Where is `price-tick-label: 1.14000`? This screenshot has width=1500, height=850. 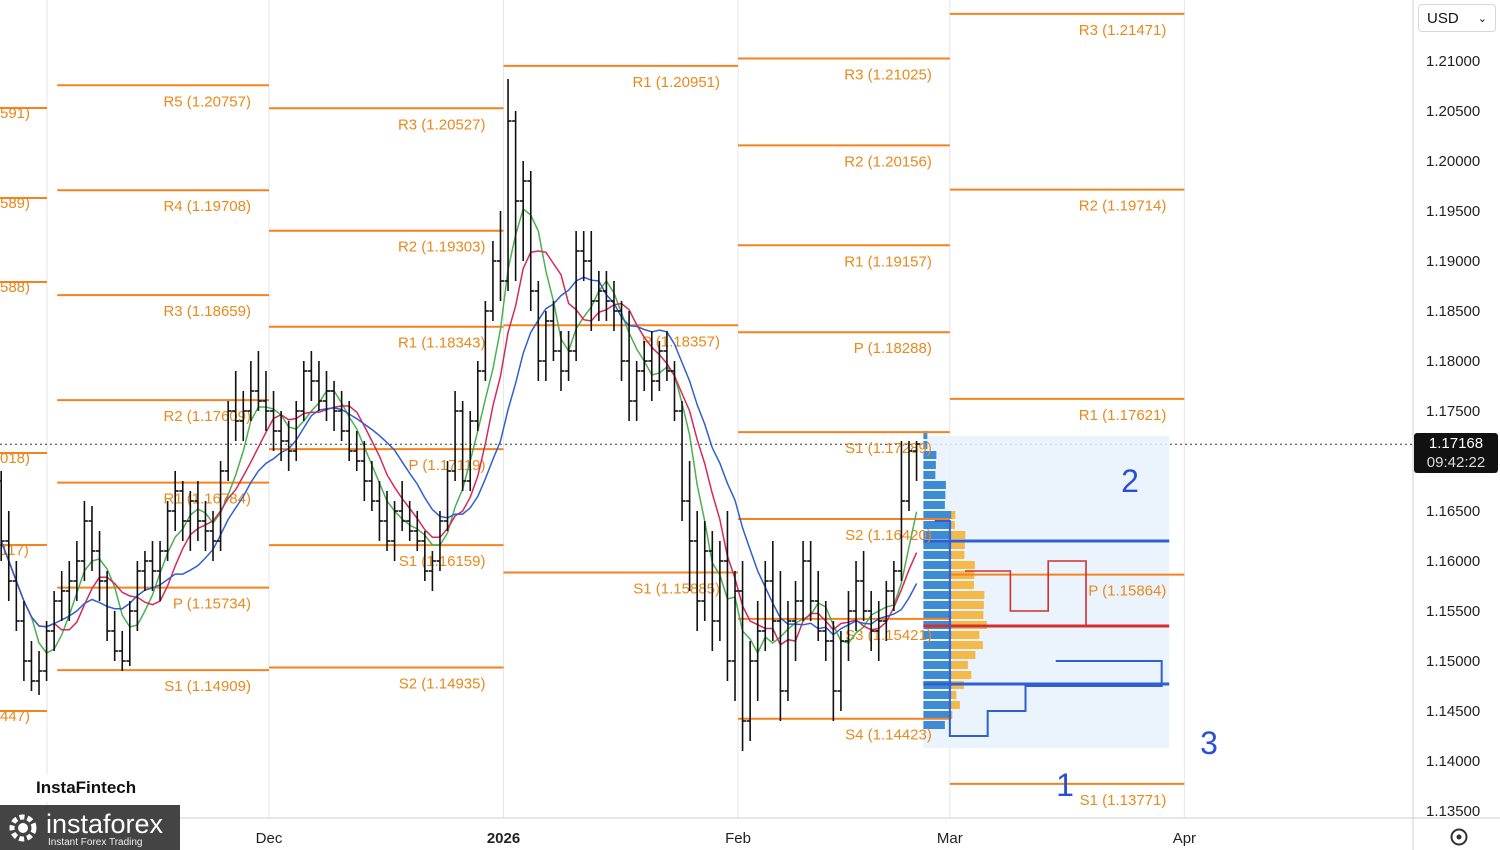 price-tick-label: 1.14000 is located at coordinates (1453, 761).